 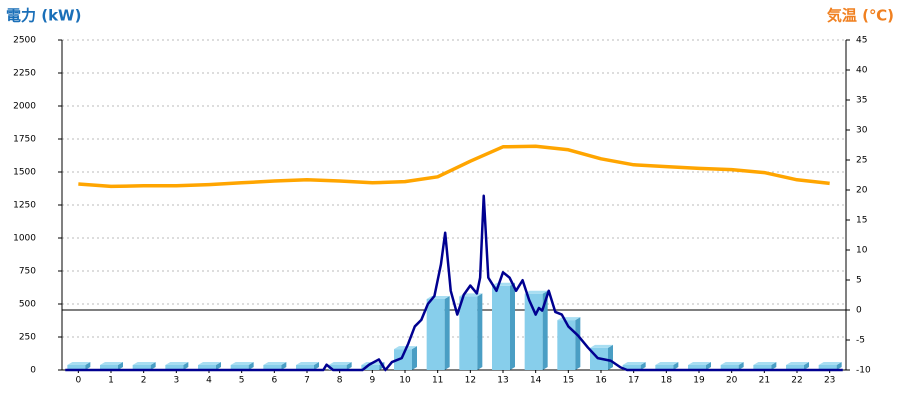 I want to click on x-tick-label: 23, so click(x=829, y=381).